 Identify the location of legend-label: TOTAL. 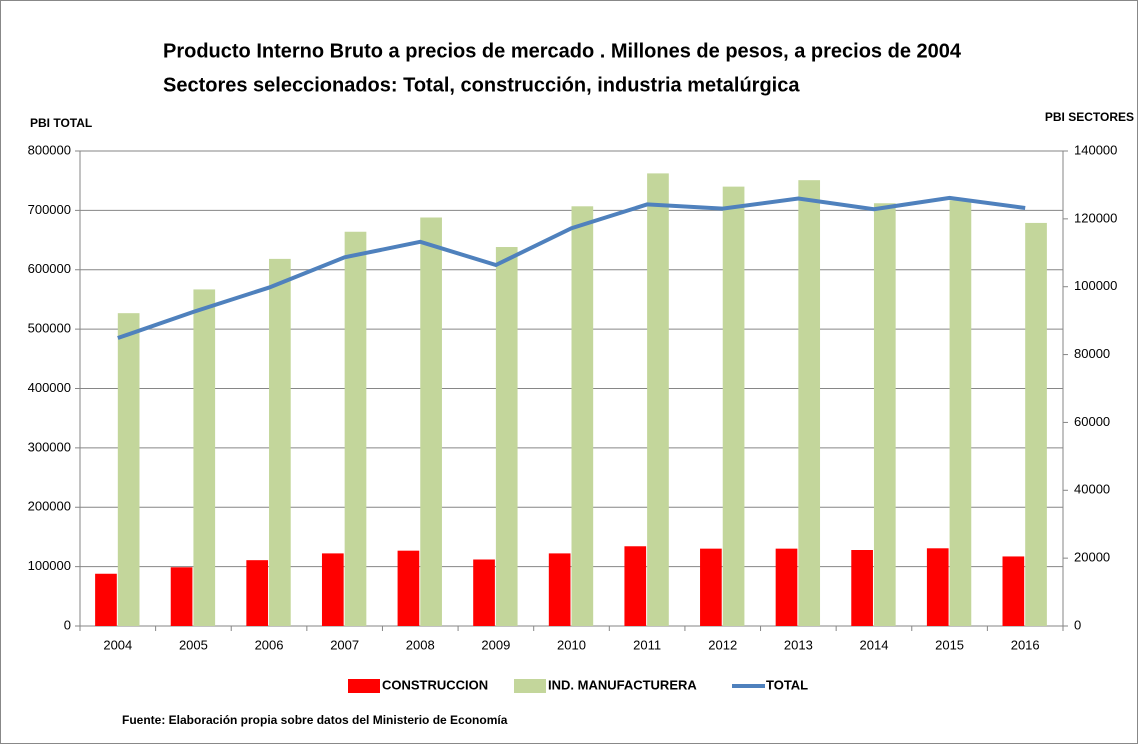
(787, 684).